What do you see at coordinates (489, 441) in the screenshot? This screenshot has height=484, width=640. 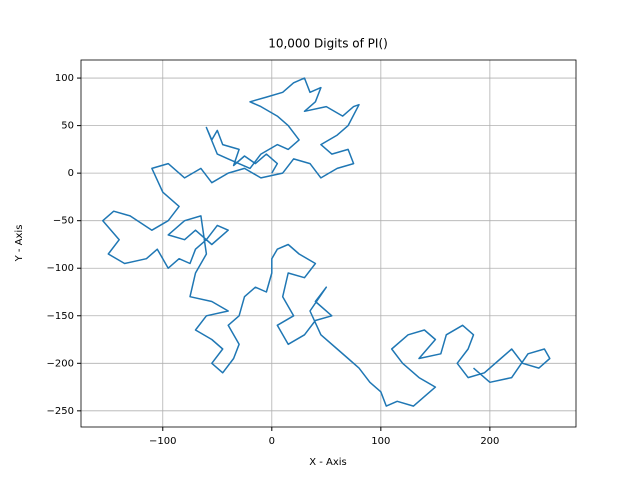 I see `x-tick-label: 200` at bounding box center [489, 441].